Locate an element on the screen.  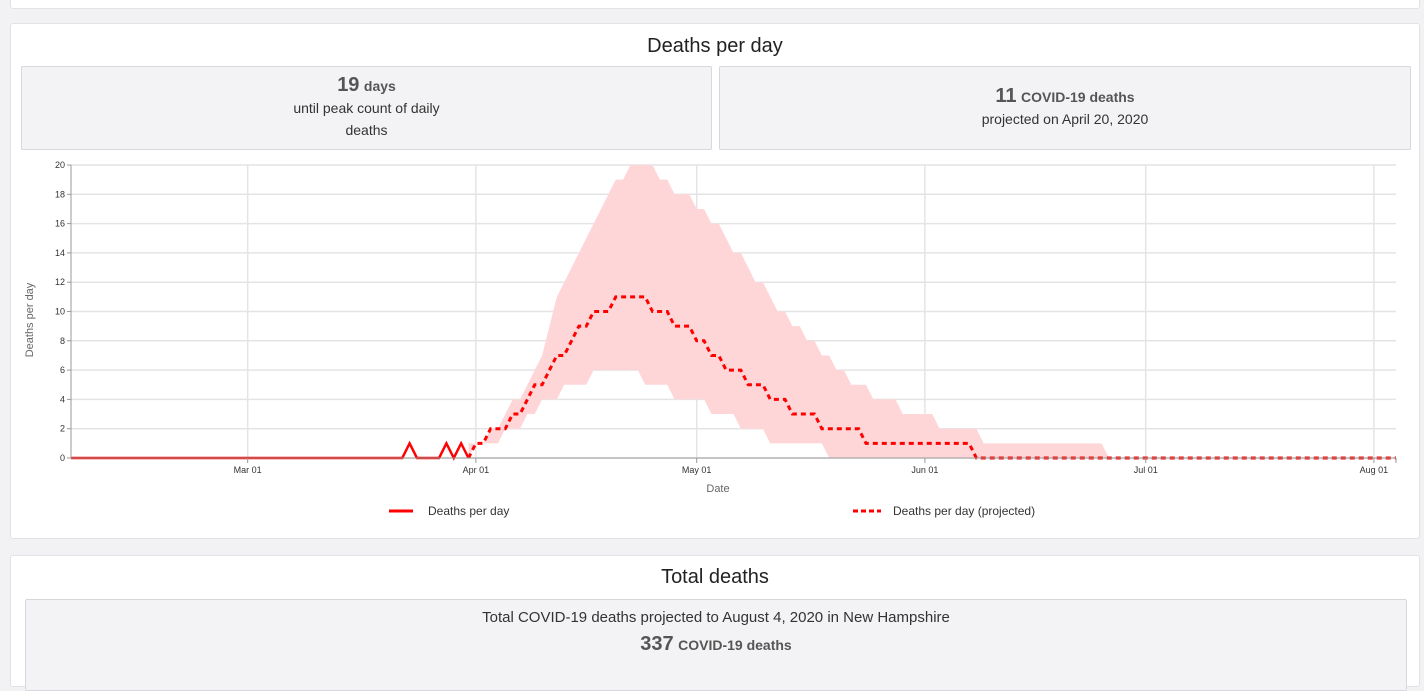
stat-unit: COVID-19 deaths is located at coordinates (1078, 97).